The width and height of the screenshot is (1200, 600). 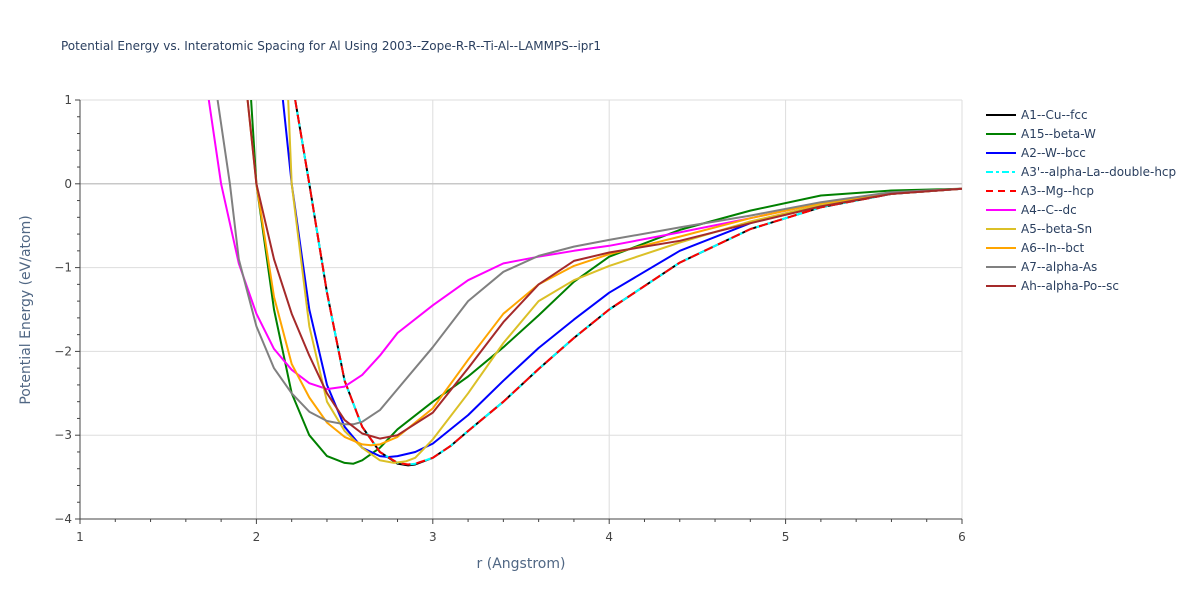 What do you see at coordinates (63, 351) in the screenshot?
I see `y-tick-label: −2` at bounding box center [63, 351].